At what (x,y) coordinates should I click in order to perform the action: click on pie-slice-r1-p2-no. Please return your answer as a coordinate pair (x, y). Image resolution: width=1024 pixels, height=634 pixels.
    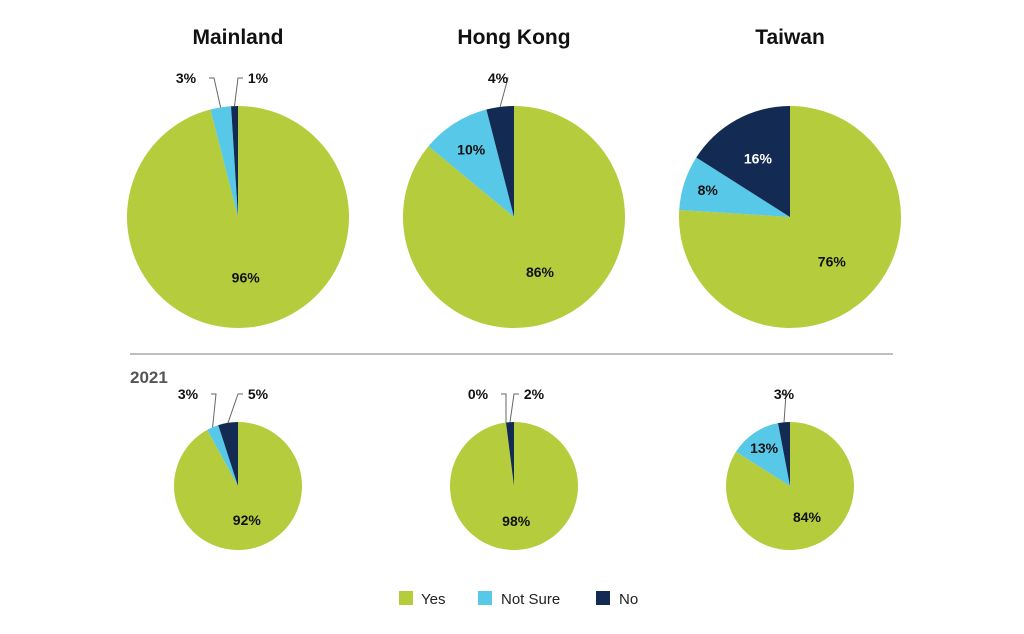
    Looking at the image, I should click on (784, 454).